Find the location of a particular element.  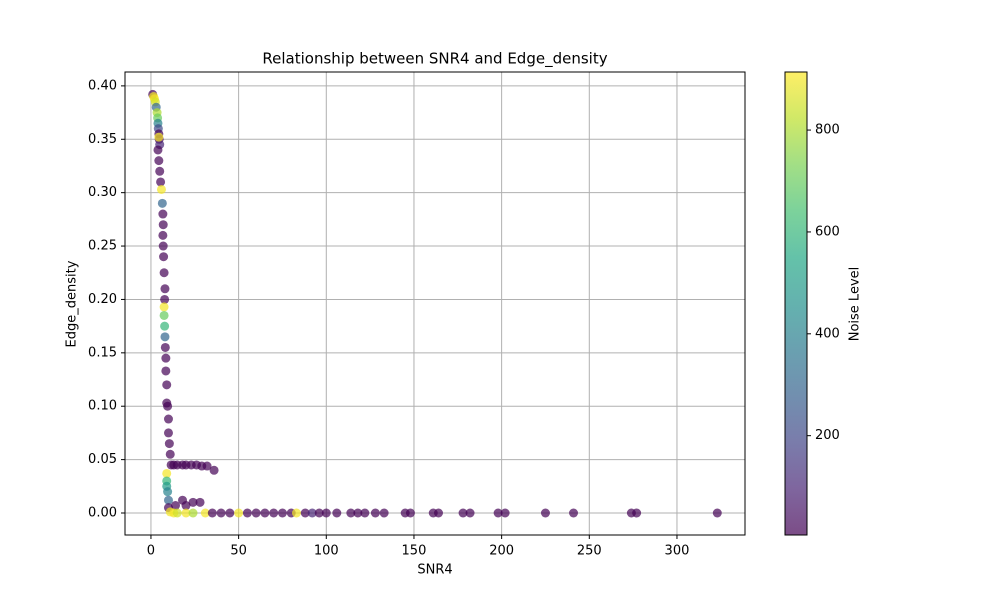

colorbar-tick-label: 200 is located at coordinates (827, 435).